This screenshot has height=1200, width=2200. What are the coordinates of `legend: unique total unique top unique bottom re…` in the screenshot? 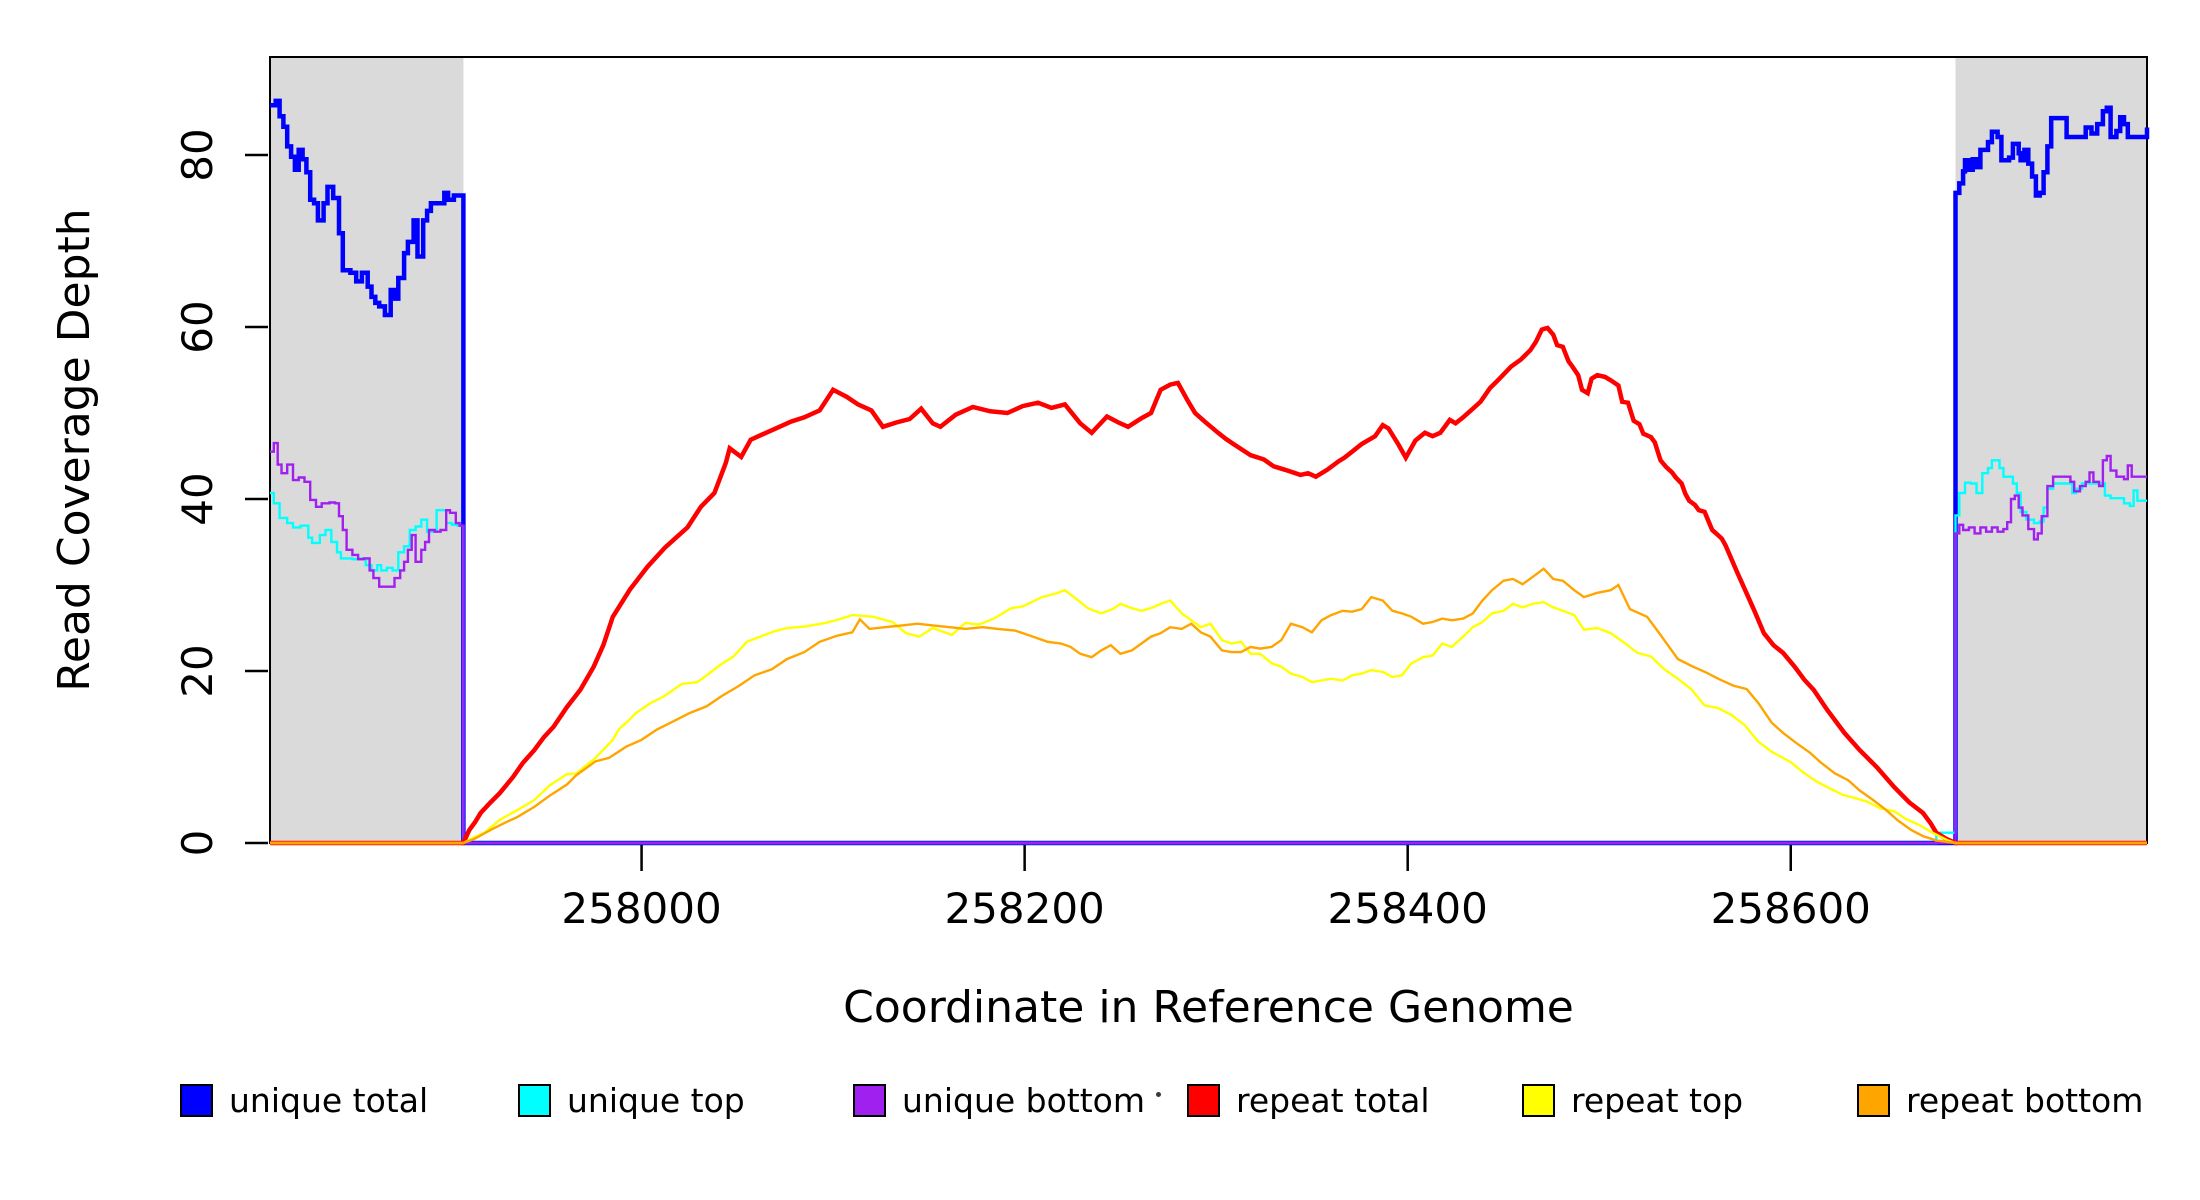 It's located at (1100, 1110).